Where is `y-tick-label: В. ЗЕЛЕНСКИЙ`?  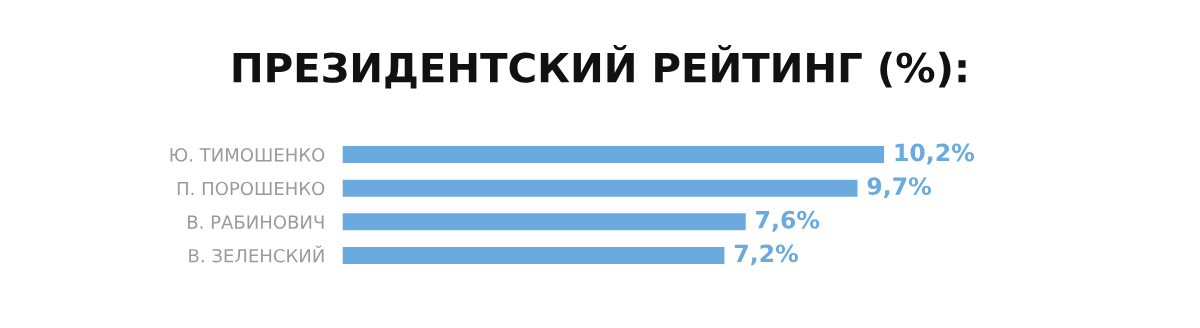
y-tick-label: В. ЗЕЛЕНСКИЙ is located at coordinates (256, 254).